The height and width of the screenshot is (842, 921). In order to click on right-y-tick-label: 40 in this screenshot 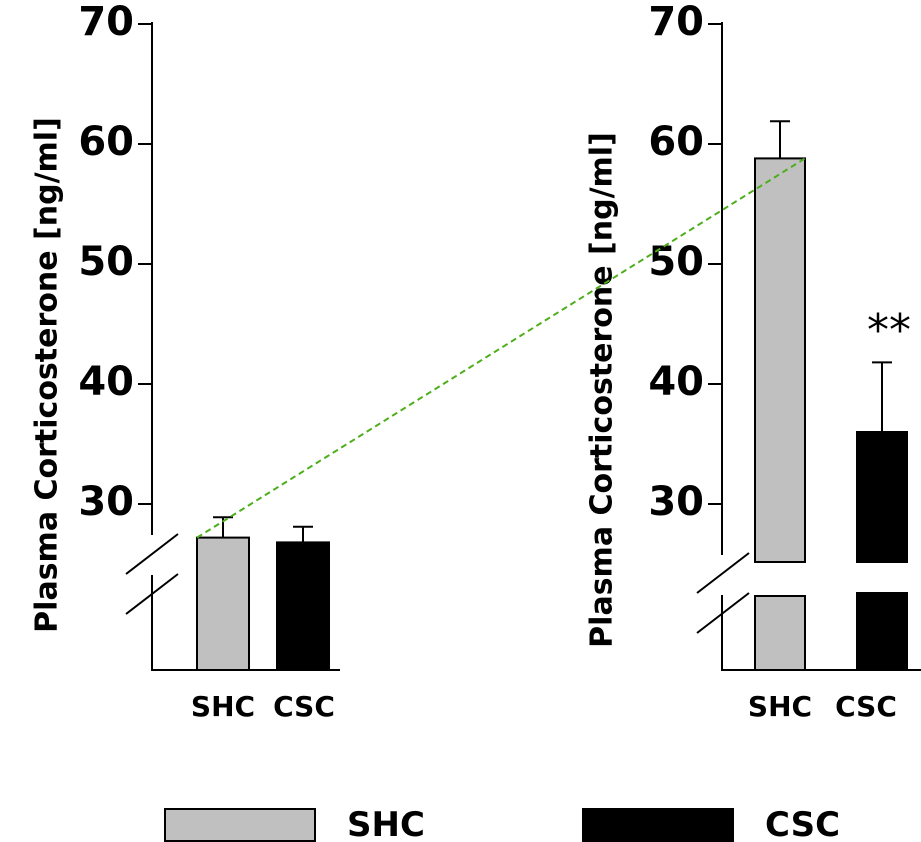, I will do `click(676, 382)`.